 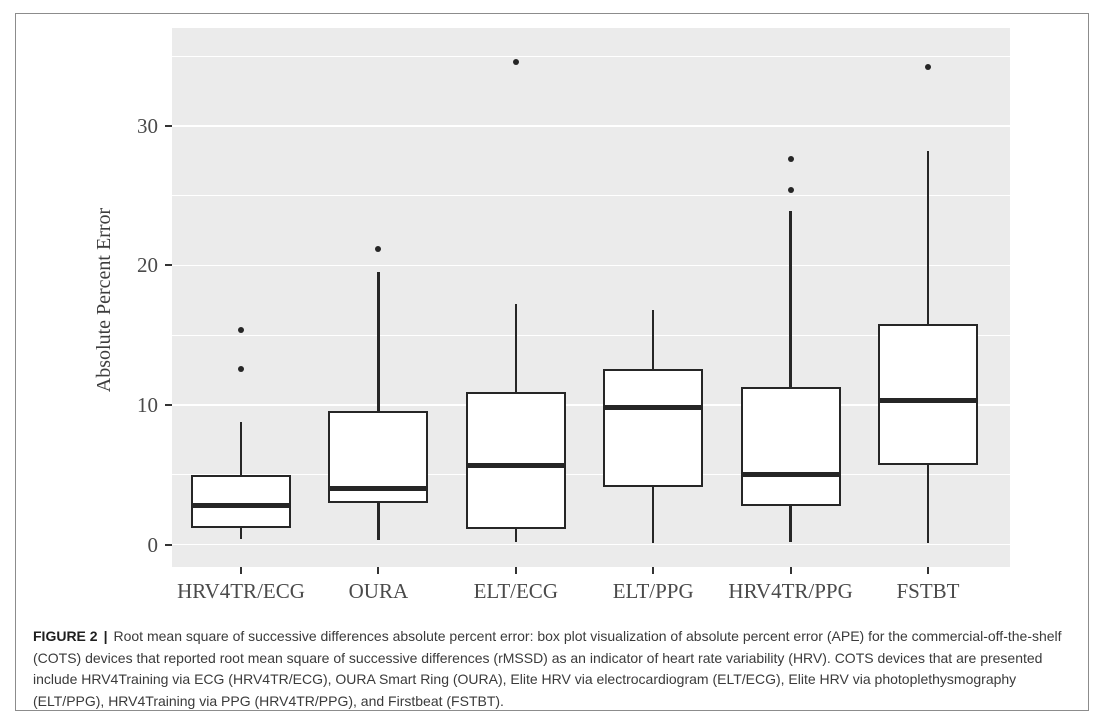 I want to click on box-hrv4tr-ppg, so click(x=790, y=446).